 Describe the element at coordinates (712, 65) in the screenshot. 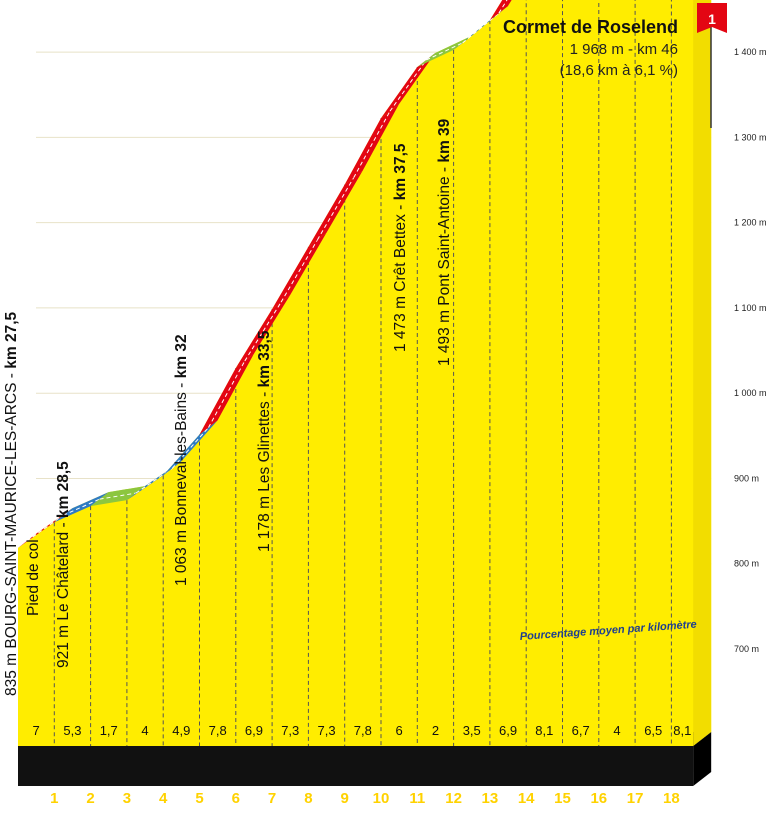

I see `summit-marker: 1` at that location.